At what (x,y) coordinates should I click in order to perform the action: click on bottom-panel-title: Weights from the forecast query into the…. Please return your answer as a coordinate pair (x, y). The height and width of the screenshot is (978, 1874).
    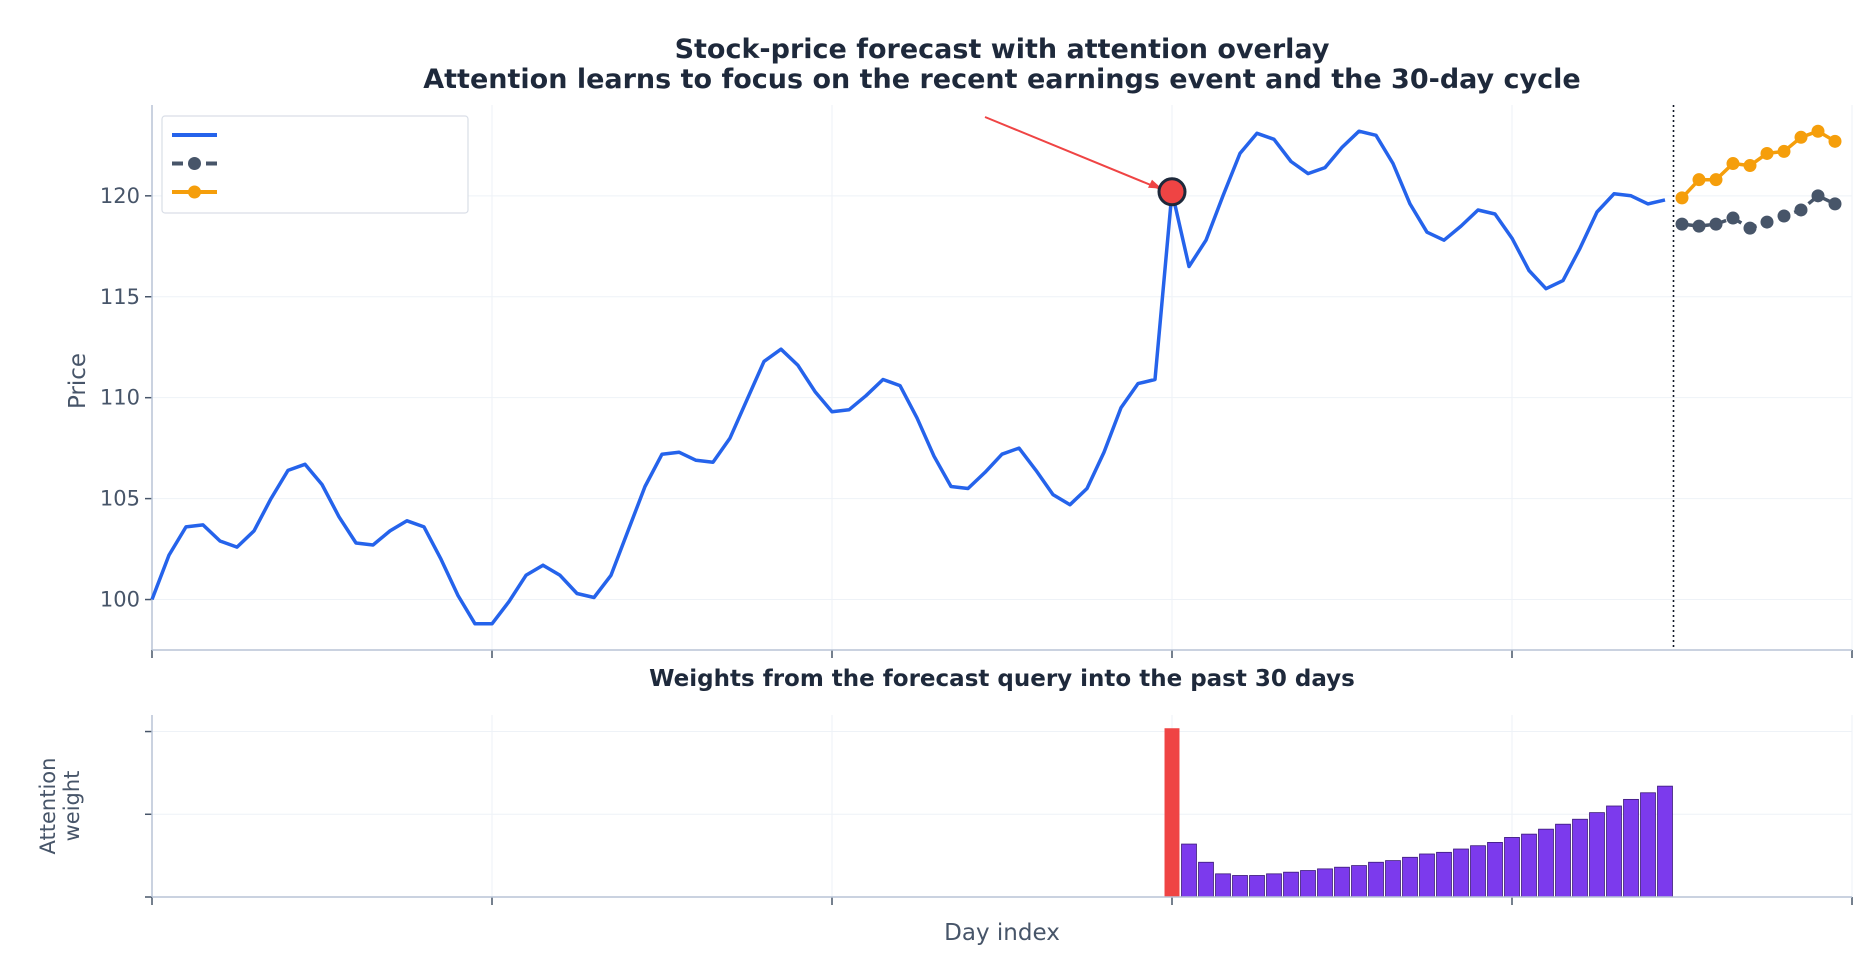
    Looking at the image, I should click on (1002, 679).